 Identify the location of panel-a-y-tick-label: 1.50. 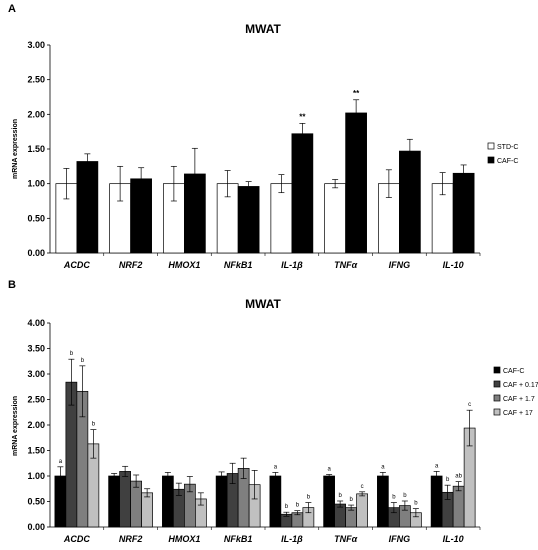
(36, 149).